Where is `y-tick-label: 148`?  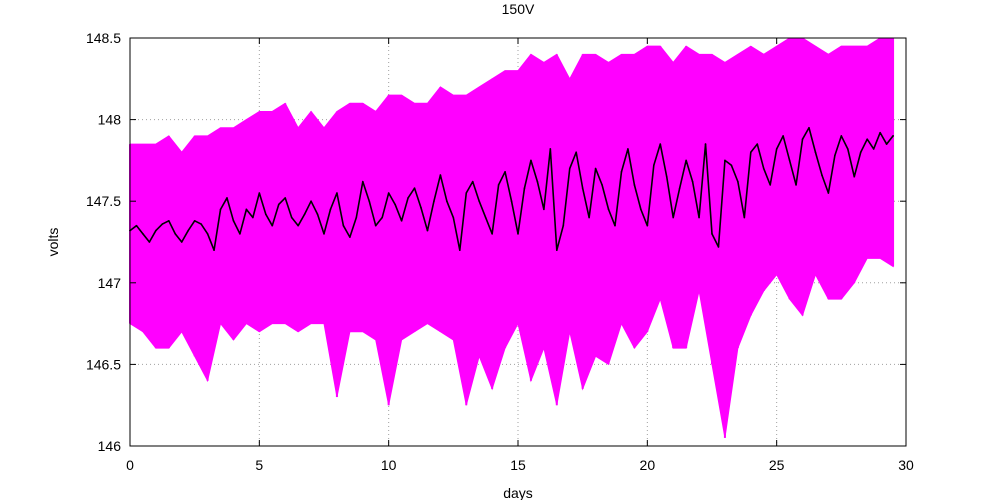
y-tick-label: 148 is located at coordinates (110, 120).